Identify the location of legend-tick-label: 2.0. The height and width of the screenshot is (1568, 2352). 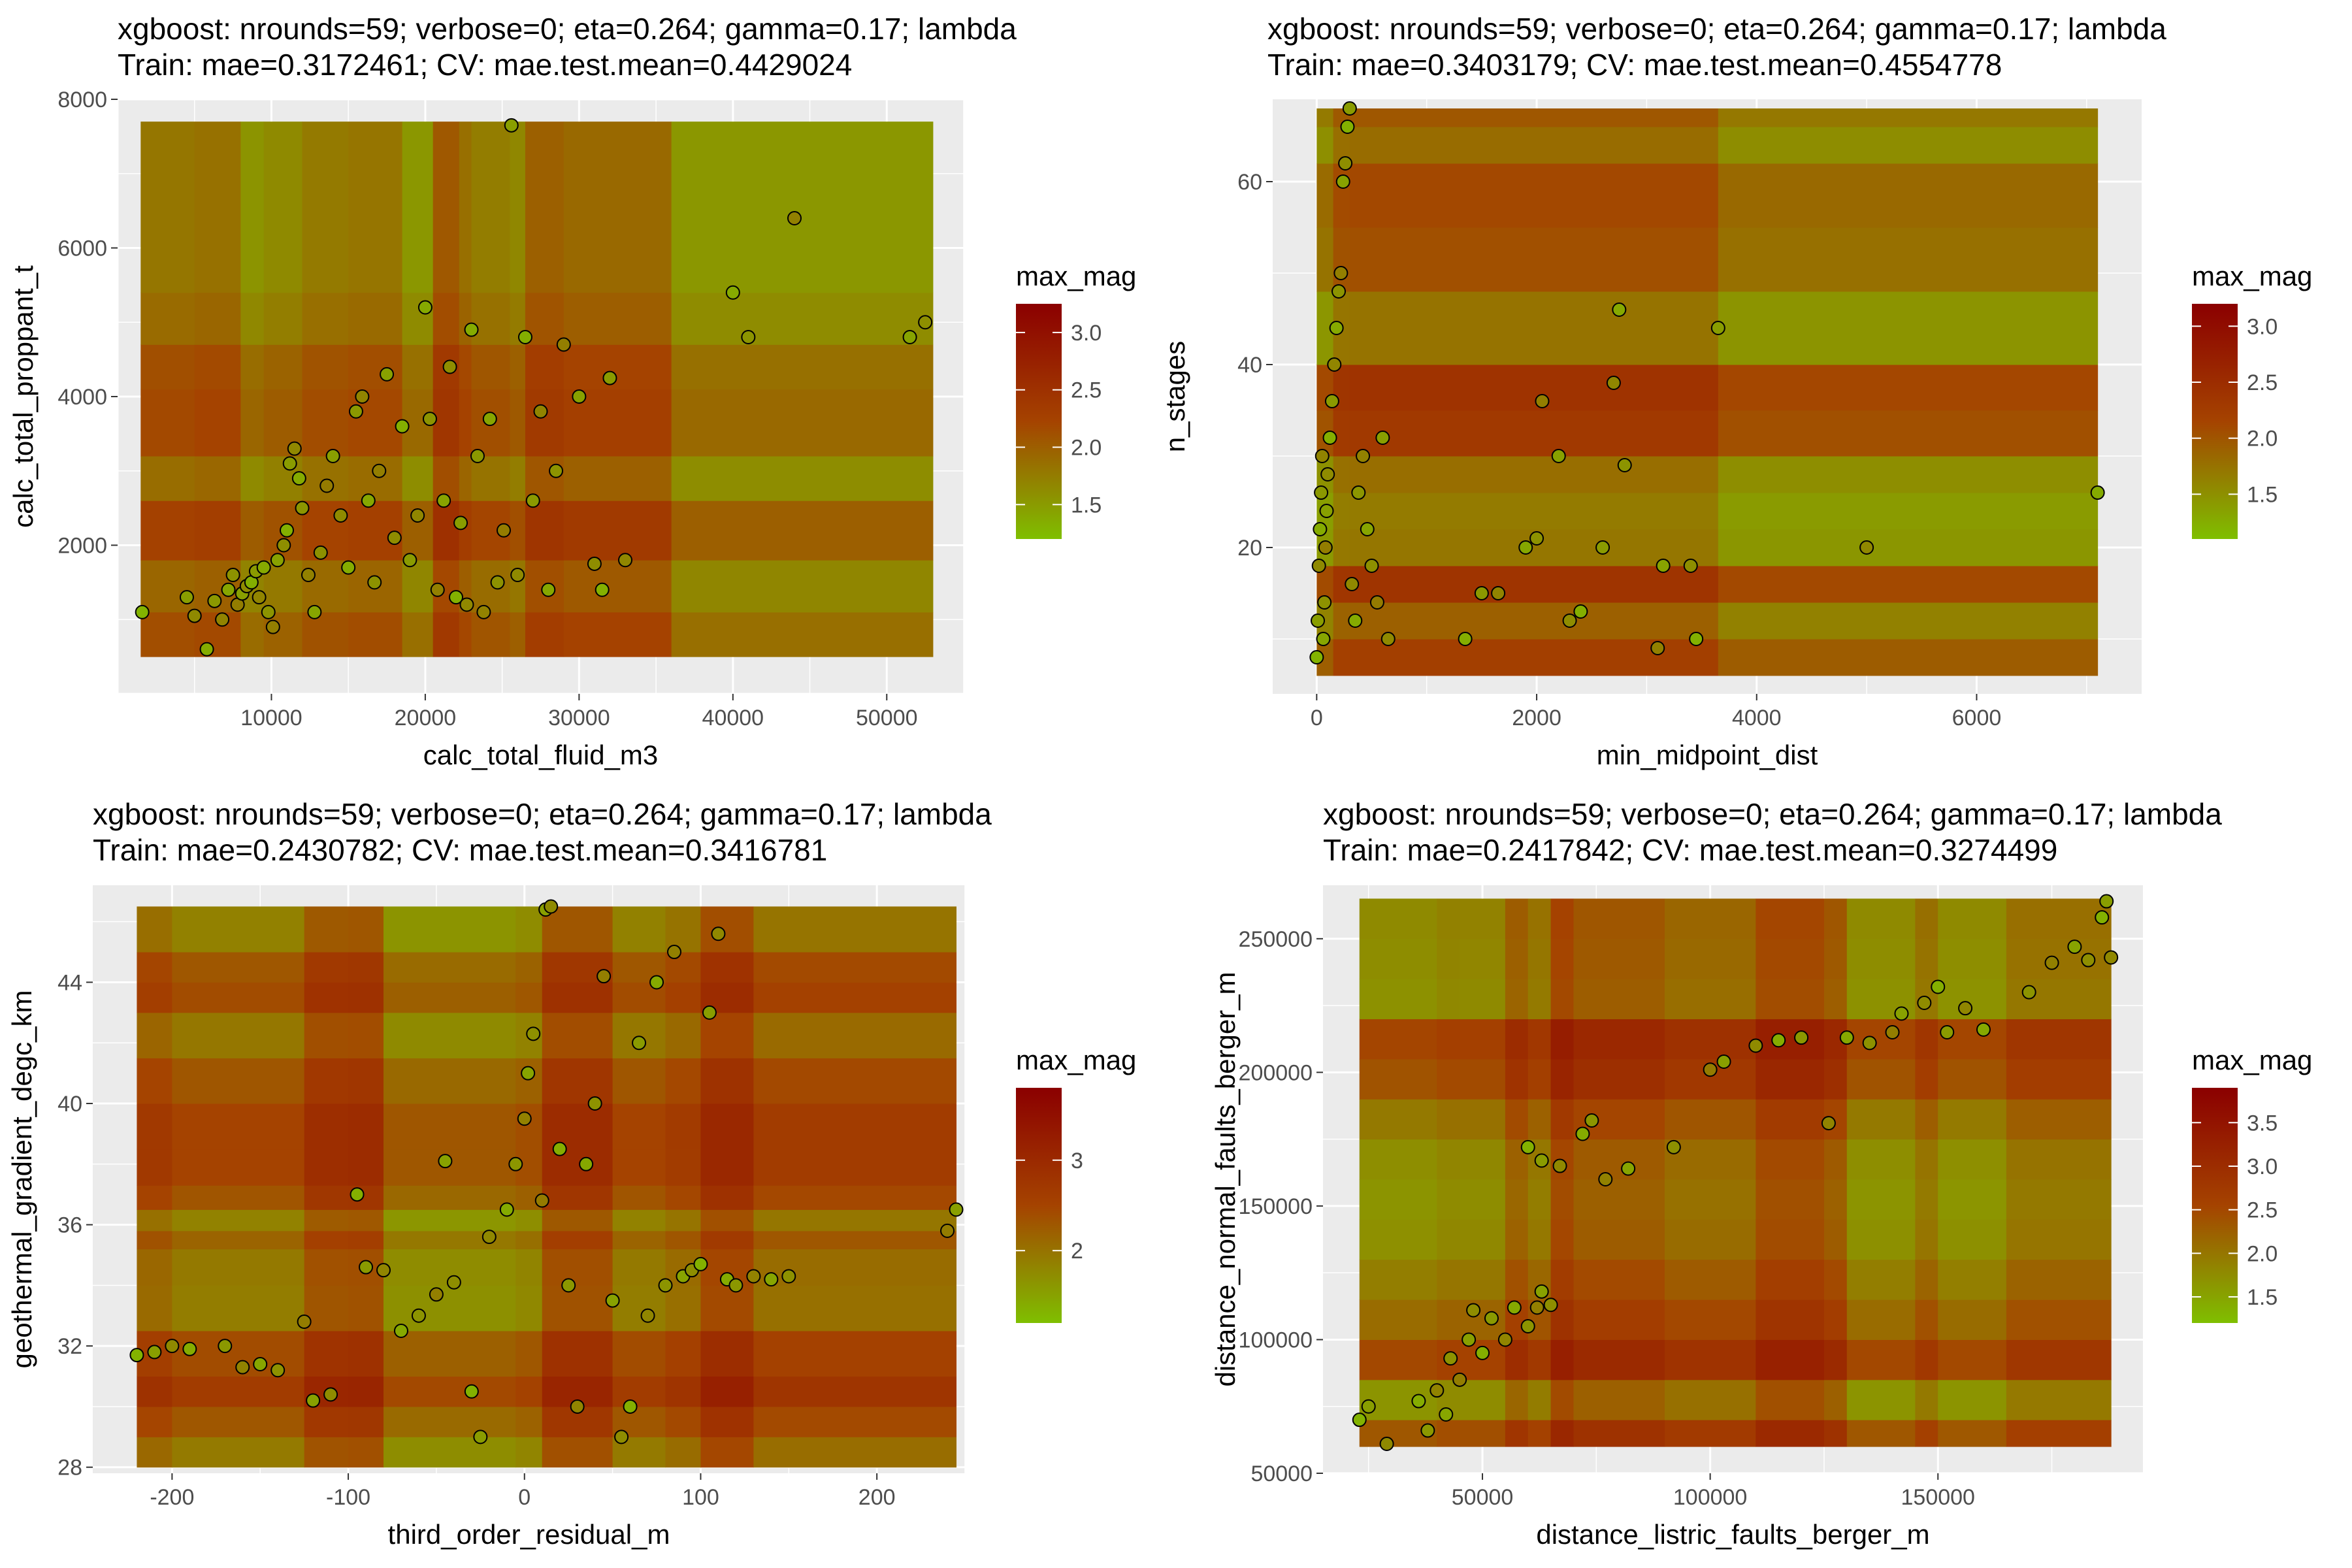
(1086, 448).